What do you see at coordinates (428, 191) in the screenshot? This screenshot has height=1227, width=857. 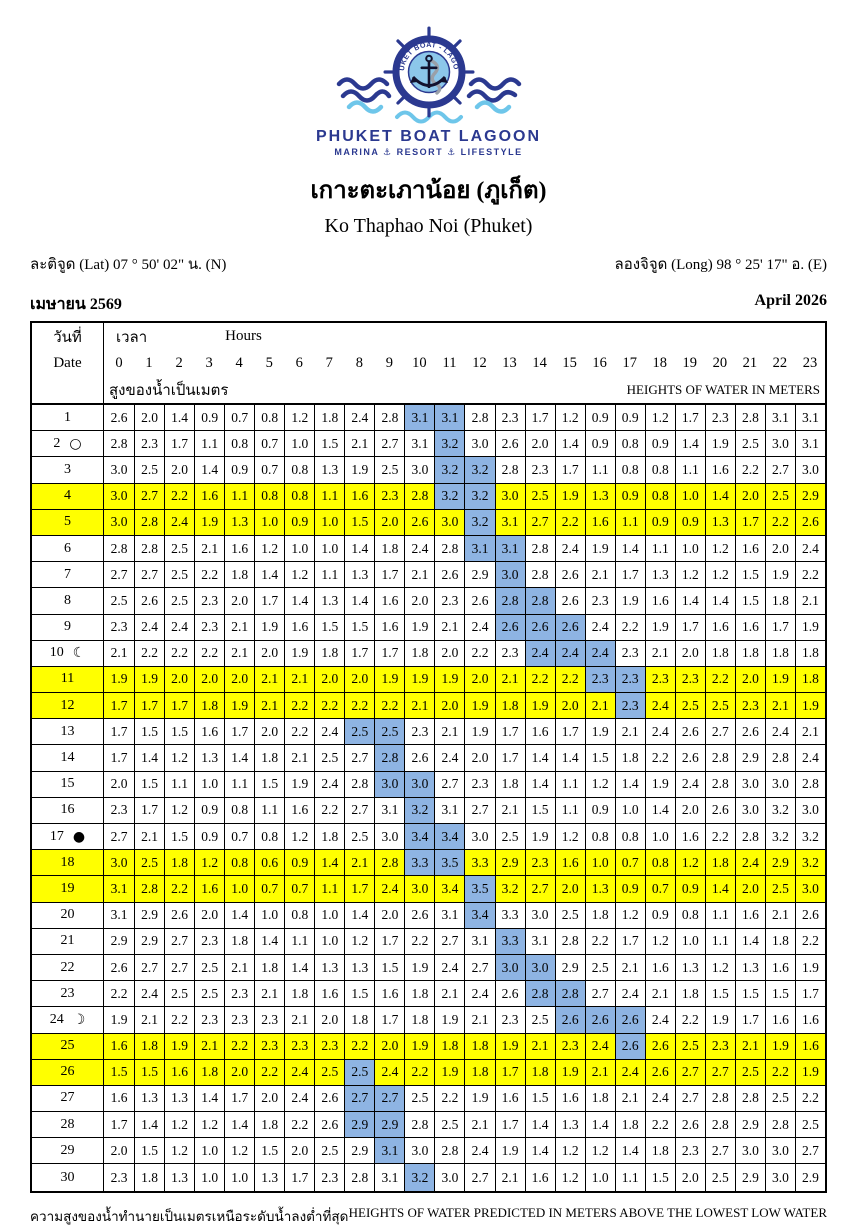 I see `page-title-thai: เกาะตะเภาน้อย (ภูเก็ต)` at bounding box center [428, 191].